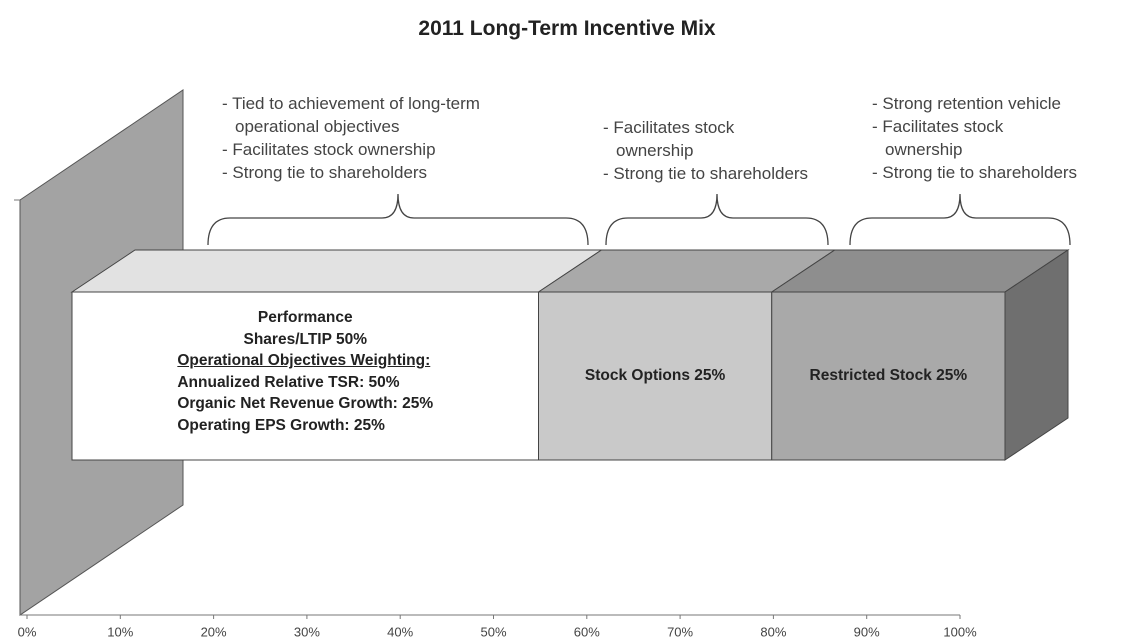  What do you see at coordinates (587, 631) in the screenshot?
I see `x-tick-label: 60%` at bounding box center [587, 631].